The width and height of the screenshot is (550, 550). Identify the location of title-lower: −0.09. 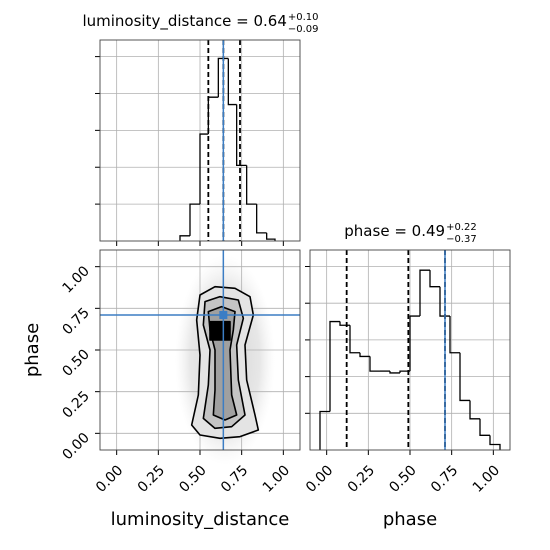
(303, 29).